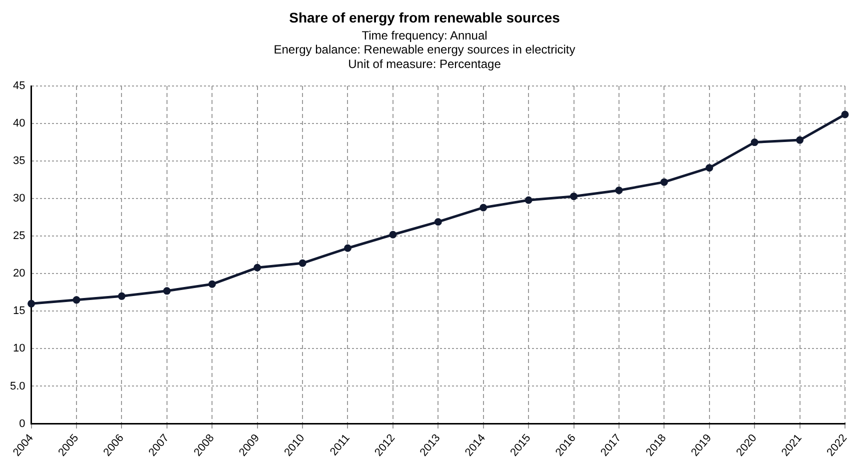  I want to click on y-tick-label: 25, so click(19, 236).